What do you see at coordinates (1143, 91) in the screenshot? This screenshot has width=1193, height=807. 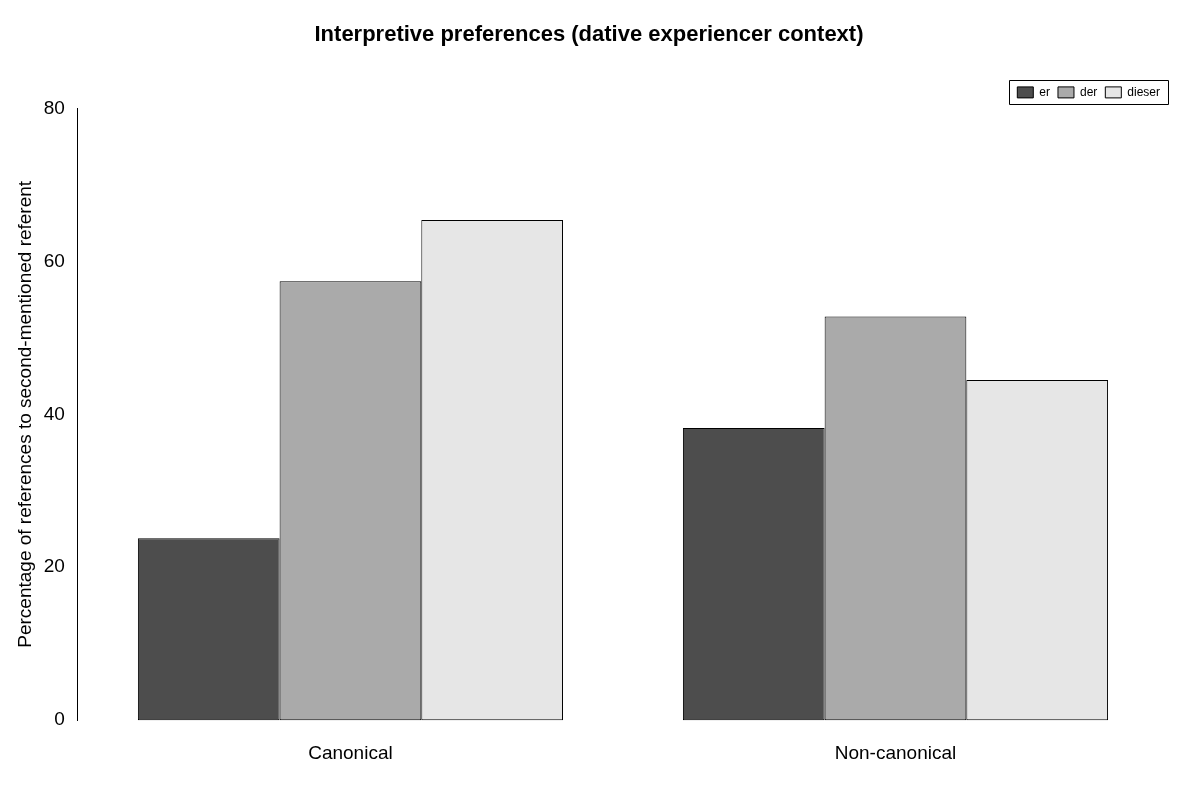 I see `legend-label: dieser` at bounding box center [1143, 91].